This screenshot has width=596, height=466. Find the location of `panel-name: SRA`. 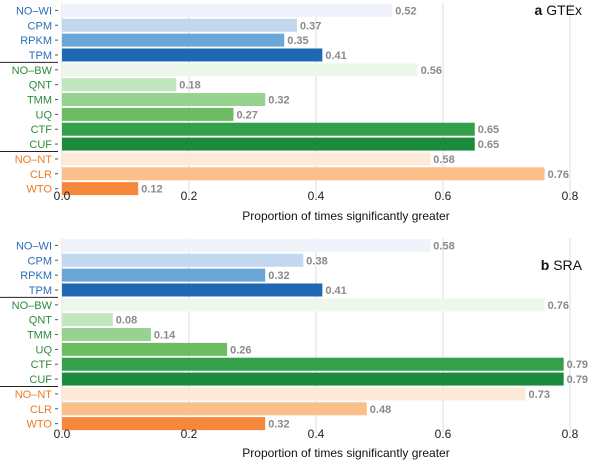

panel-name: SRA is located at coordinates (565, 265).